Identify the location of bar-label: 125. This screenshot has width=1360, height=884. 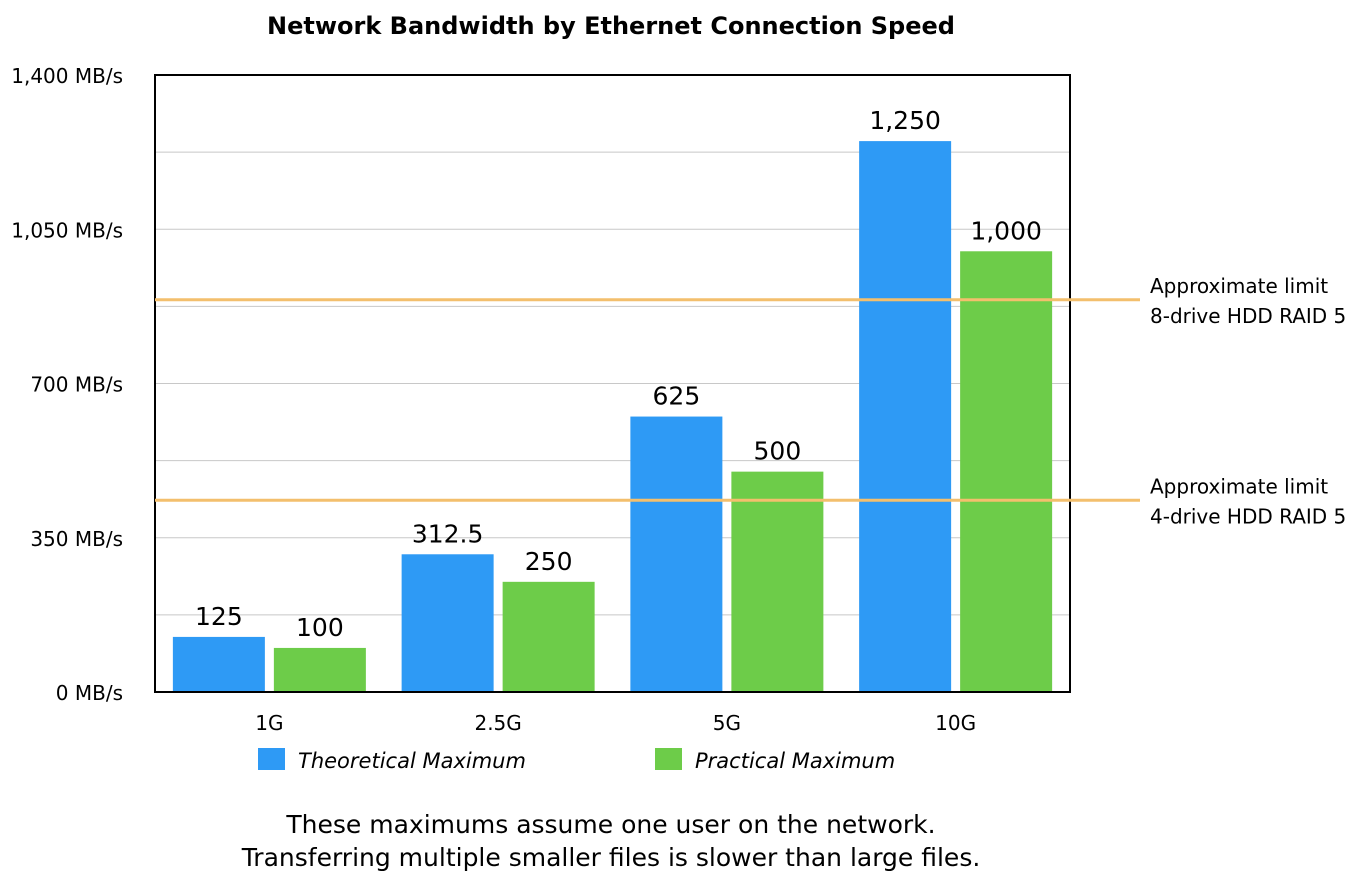
(219, 616).